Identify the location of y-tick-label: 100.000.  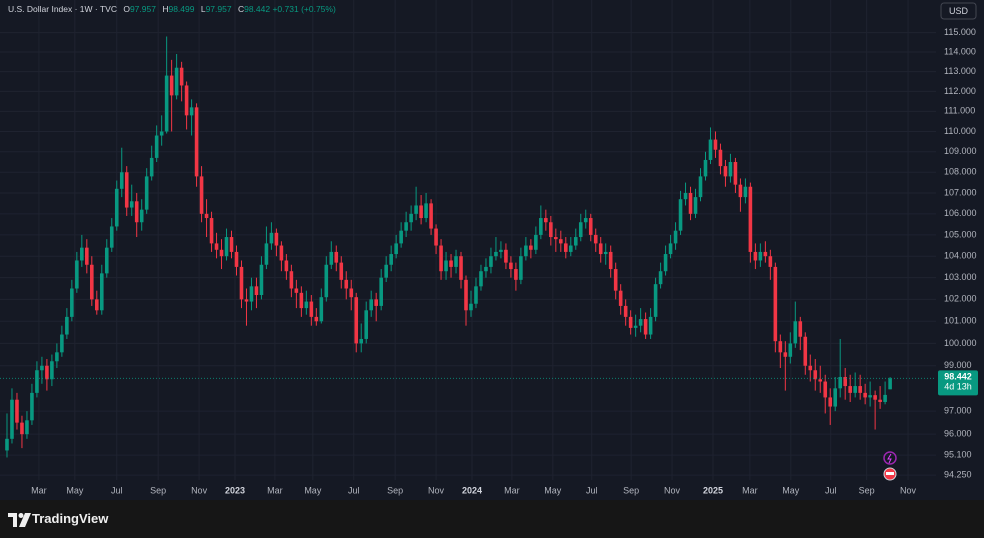
(960, 343).